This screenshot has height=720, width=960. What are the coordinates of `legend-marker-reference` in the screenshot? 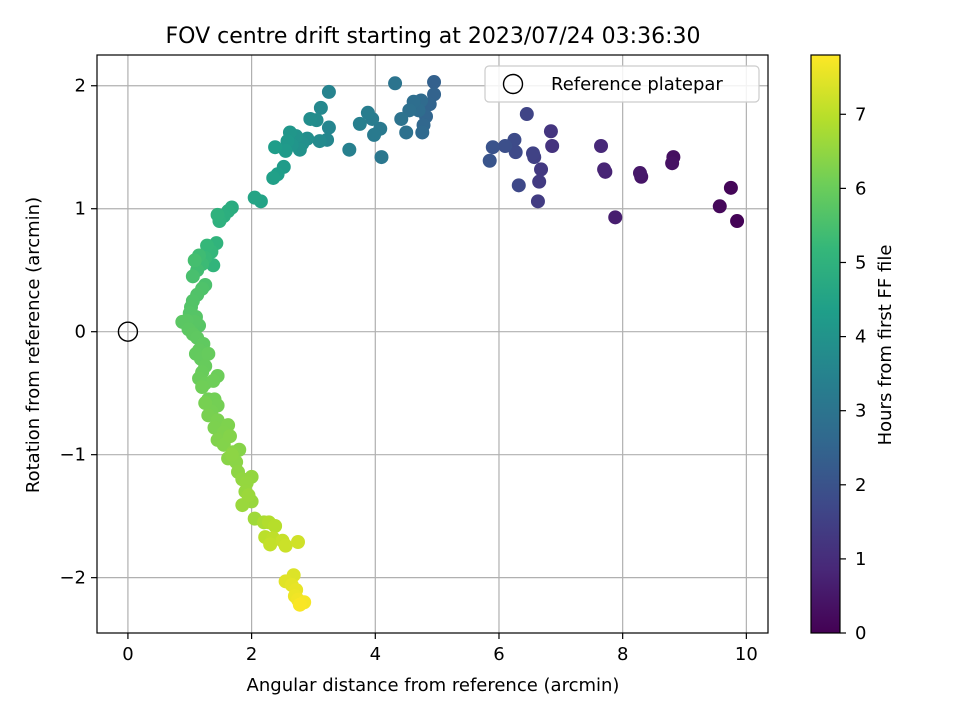 It's located at (513, 84).